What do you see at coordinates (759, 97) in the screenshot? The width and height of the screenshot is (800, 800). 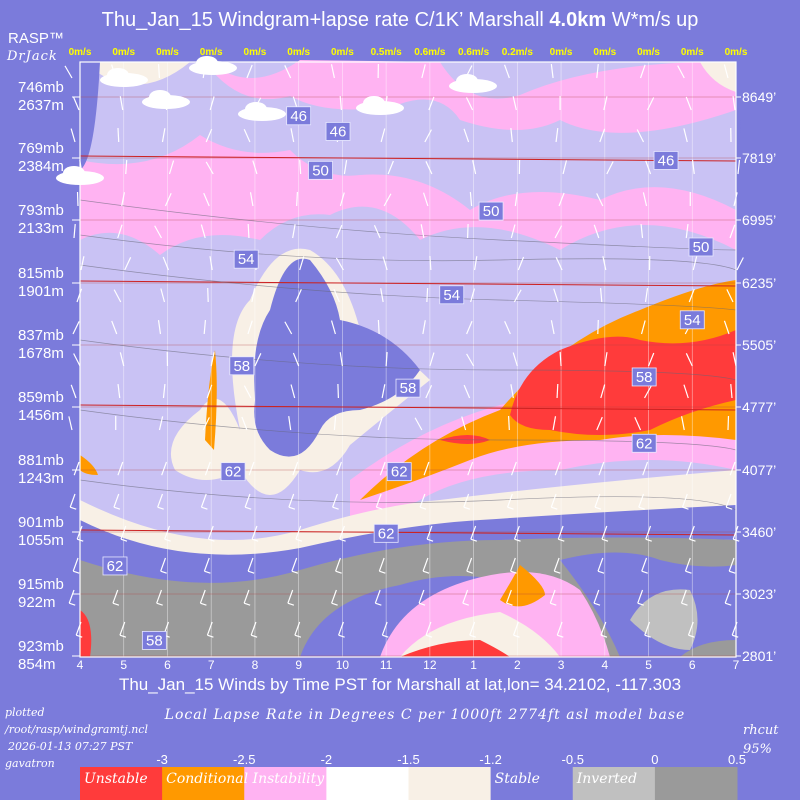 I see `right-axis-label: 8649’` at bounding box center [759, 97].